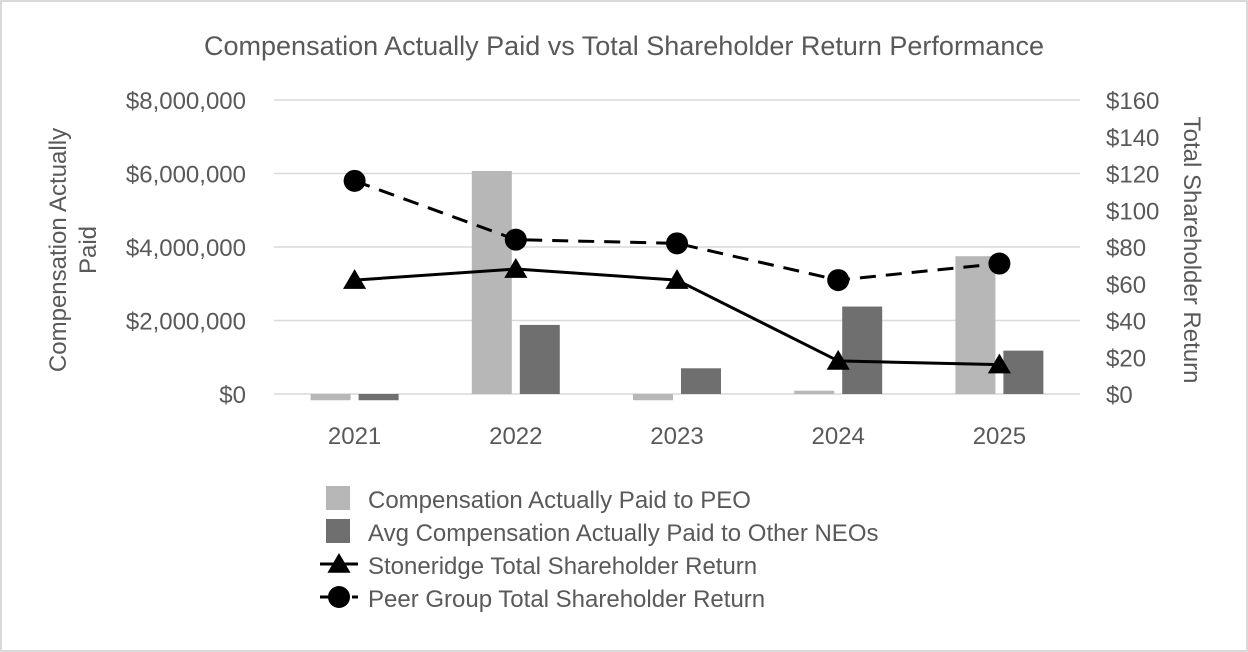 This screenshot has height=652, width=1248. Describe the element at coordinates (1126, 285) in the screenshot. I see `right-tick-label: $60` at that location.